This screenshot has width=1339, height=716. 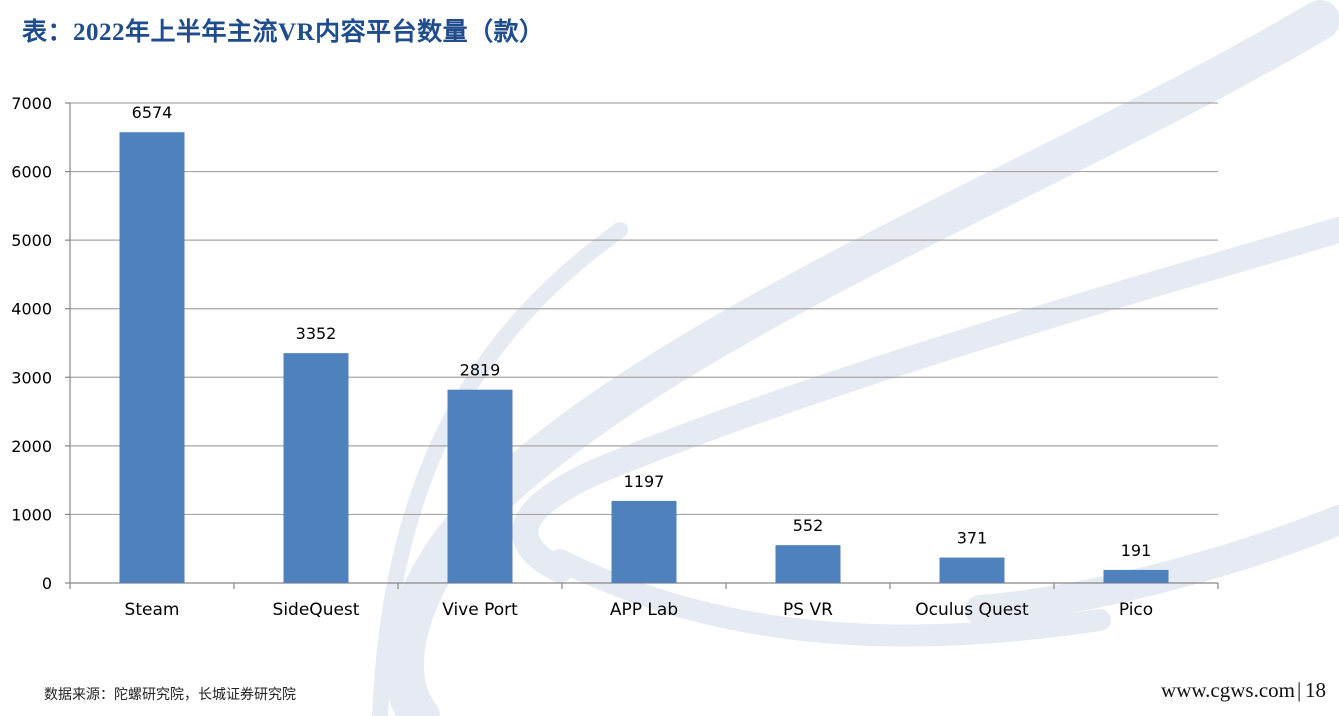 I want to click on x-category-label: Oculus Quest, so click(x=972, y=610).